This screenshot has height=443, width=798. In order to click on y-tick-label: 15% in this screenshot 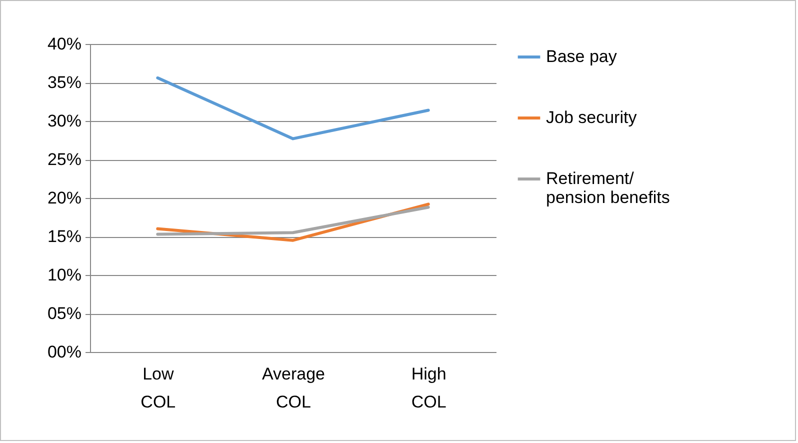, I will do `click(64, 236)`.